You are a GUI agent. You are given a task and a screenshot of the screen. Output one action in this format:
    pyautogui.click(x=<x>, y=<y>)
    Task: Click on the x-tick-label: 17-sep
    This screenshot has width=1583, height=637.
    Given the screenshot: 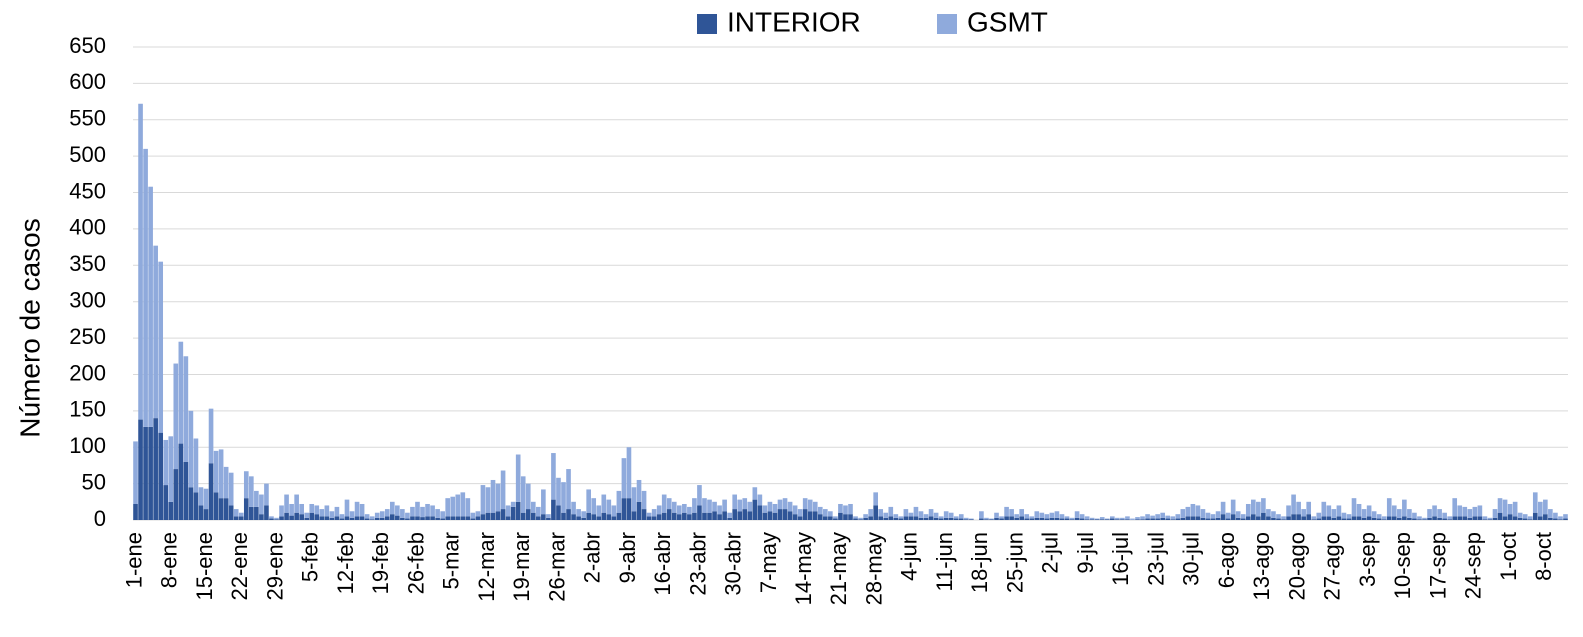 What is the action you would take?
    pyautogui.click(x=1437, y=565)
    